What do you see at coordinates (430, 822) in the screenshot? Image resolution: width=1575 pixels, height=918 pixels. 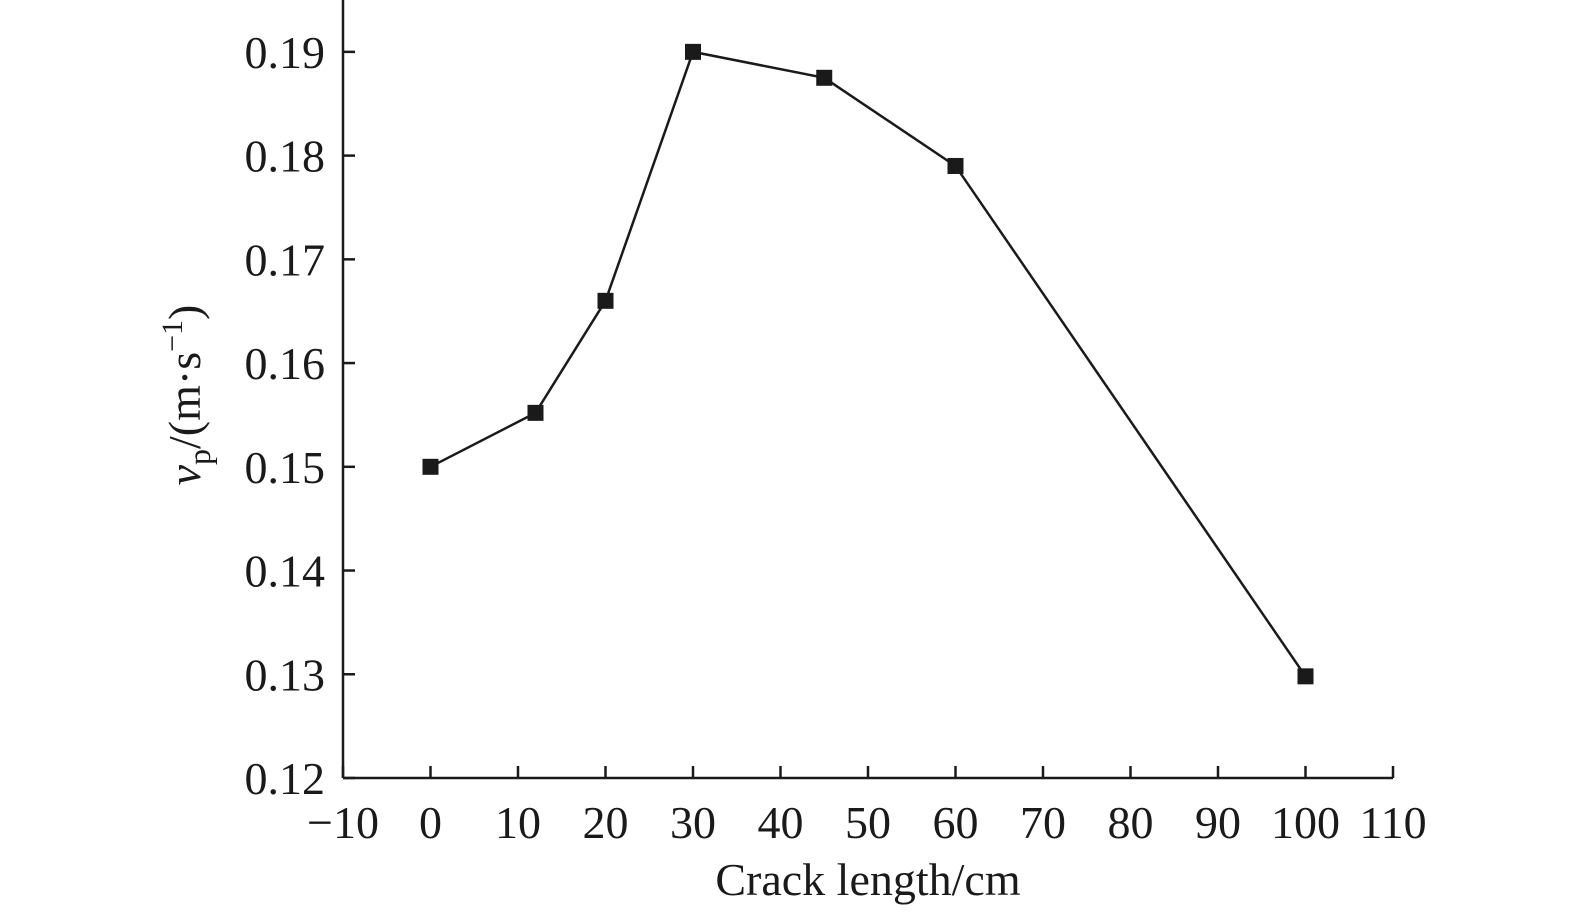 I see `x-tick-label: 0` at bounding box center [430, 822].